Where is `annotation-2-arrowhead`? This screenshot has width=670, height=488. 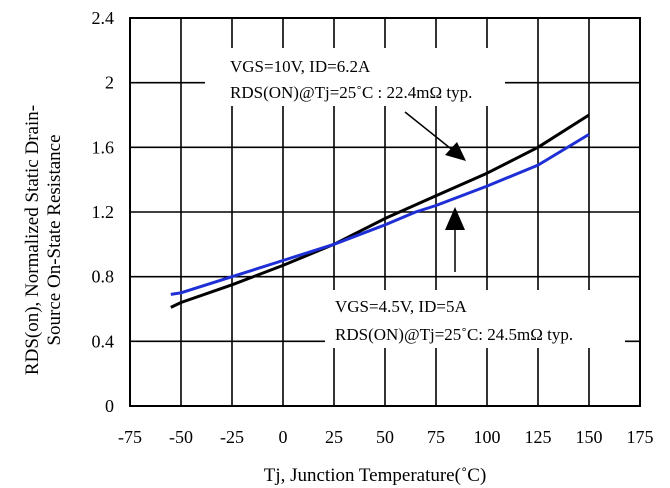
annotation-2-arrowhead is located at coordinates (455, 218).